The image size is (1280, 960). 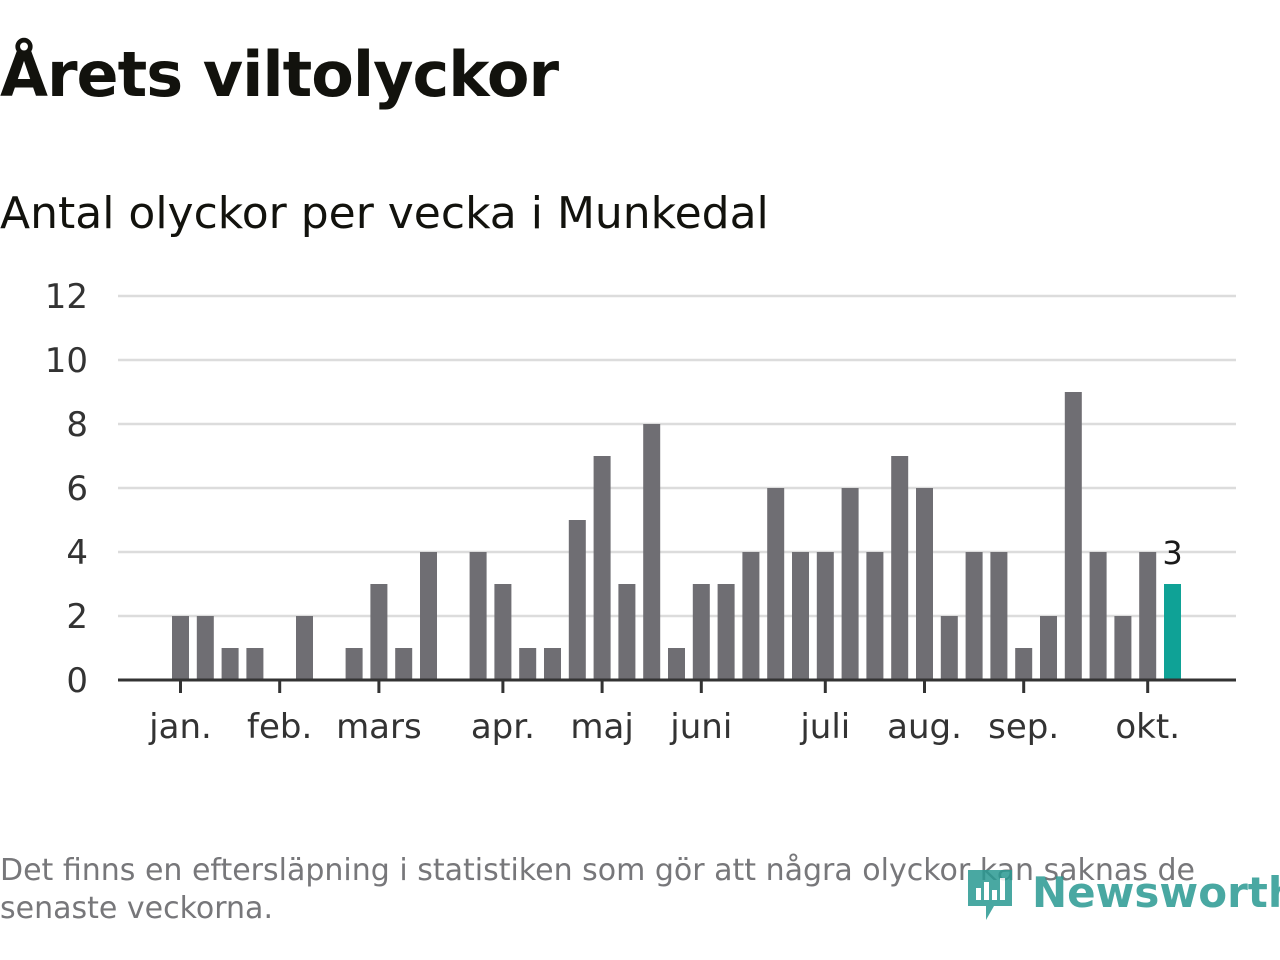 What do you see at coordinates (77, 681) in the screenshot?
I see `y-tick-label: 0` at bounding box center [77, 681].